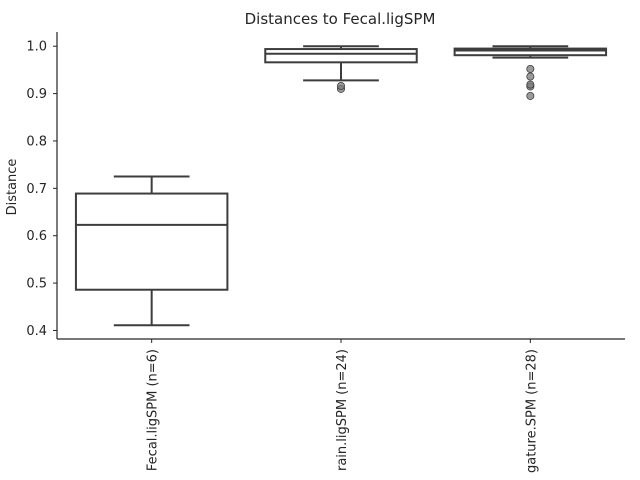 This screenshot has height=480, width=640. I want to click on y-tick-label: 0.9, so click(36, 94).